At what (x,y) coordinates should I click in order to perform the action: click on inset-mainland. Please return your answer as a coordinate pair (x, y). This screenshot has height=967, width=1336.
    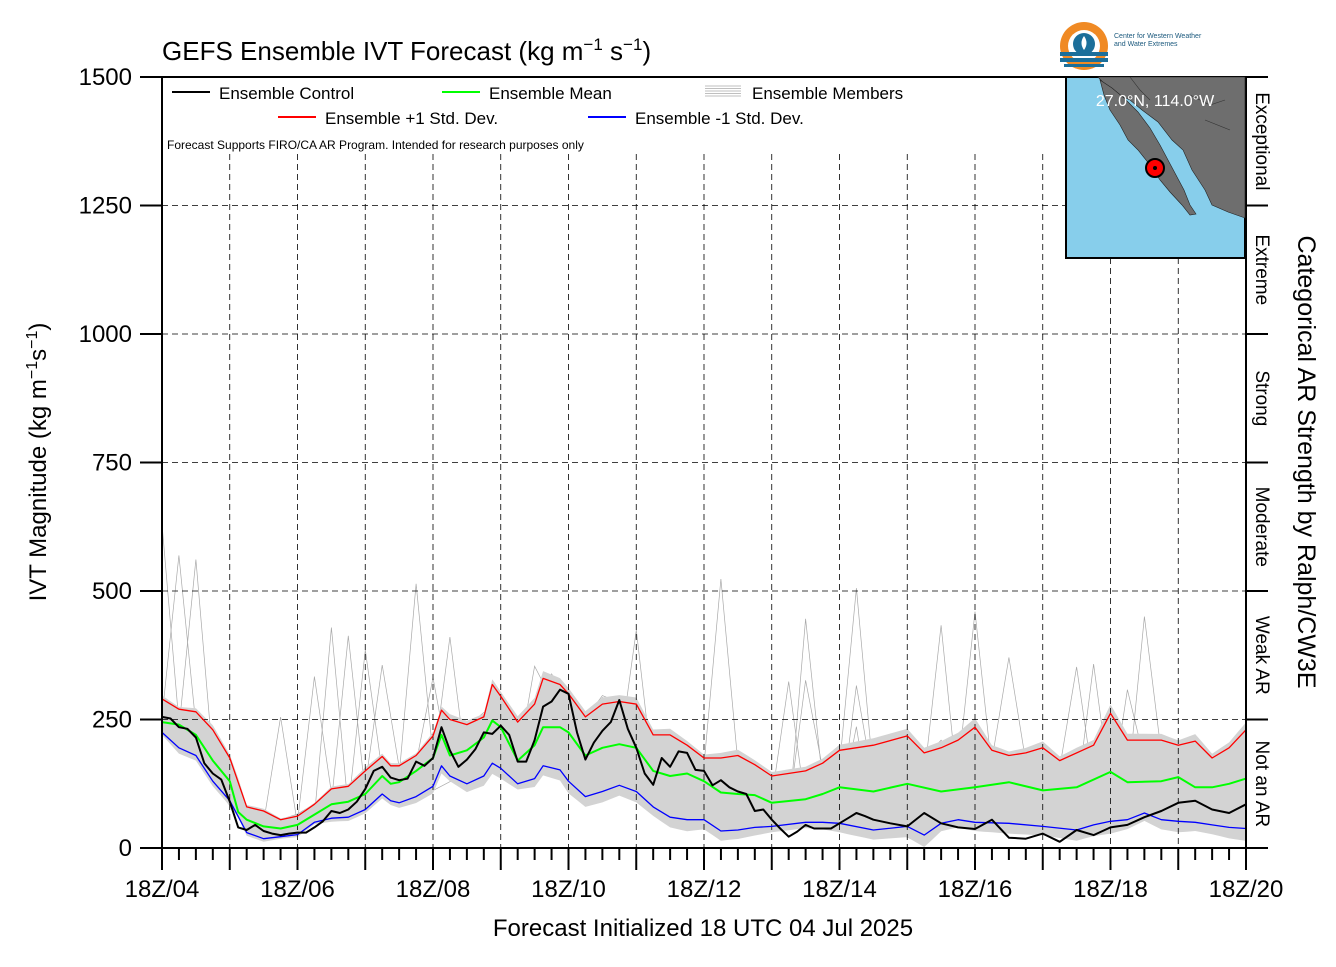
    Looking at the image, I should click on (1171, 147).